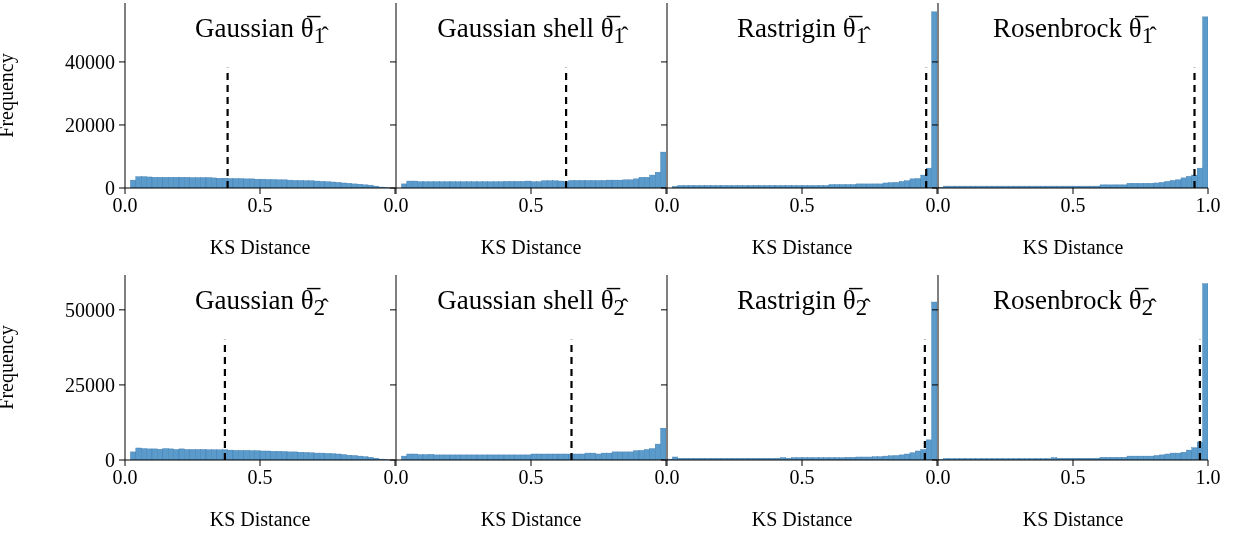 The height and width of the screenshot is (542, 1237). Describe the element at coordinates (262, 303) in the screenshot. I see `text: Gaussian θ̅$_{2̂}$` at that location.